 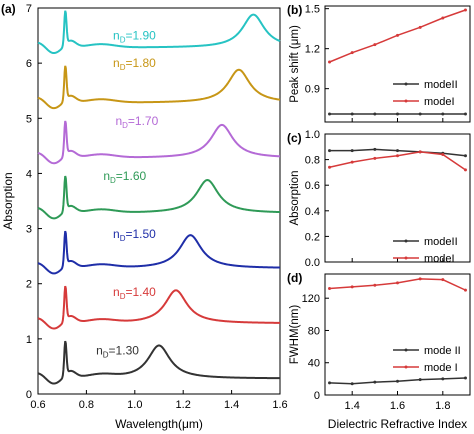 I want to click on series-label-a-6: nD=1.90, so click(x=134, y=36).